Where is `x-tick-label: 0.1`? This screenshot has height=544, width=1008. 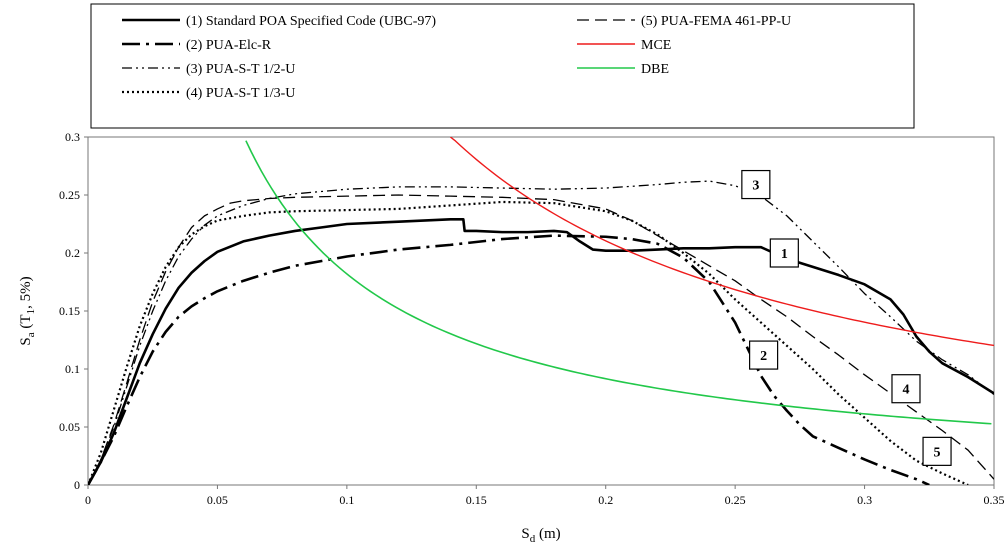
x-tick-label: 0.1 is located at coordinates (346, 500).